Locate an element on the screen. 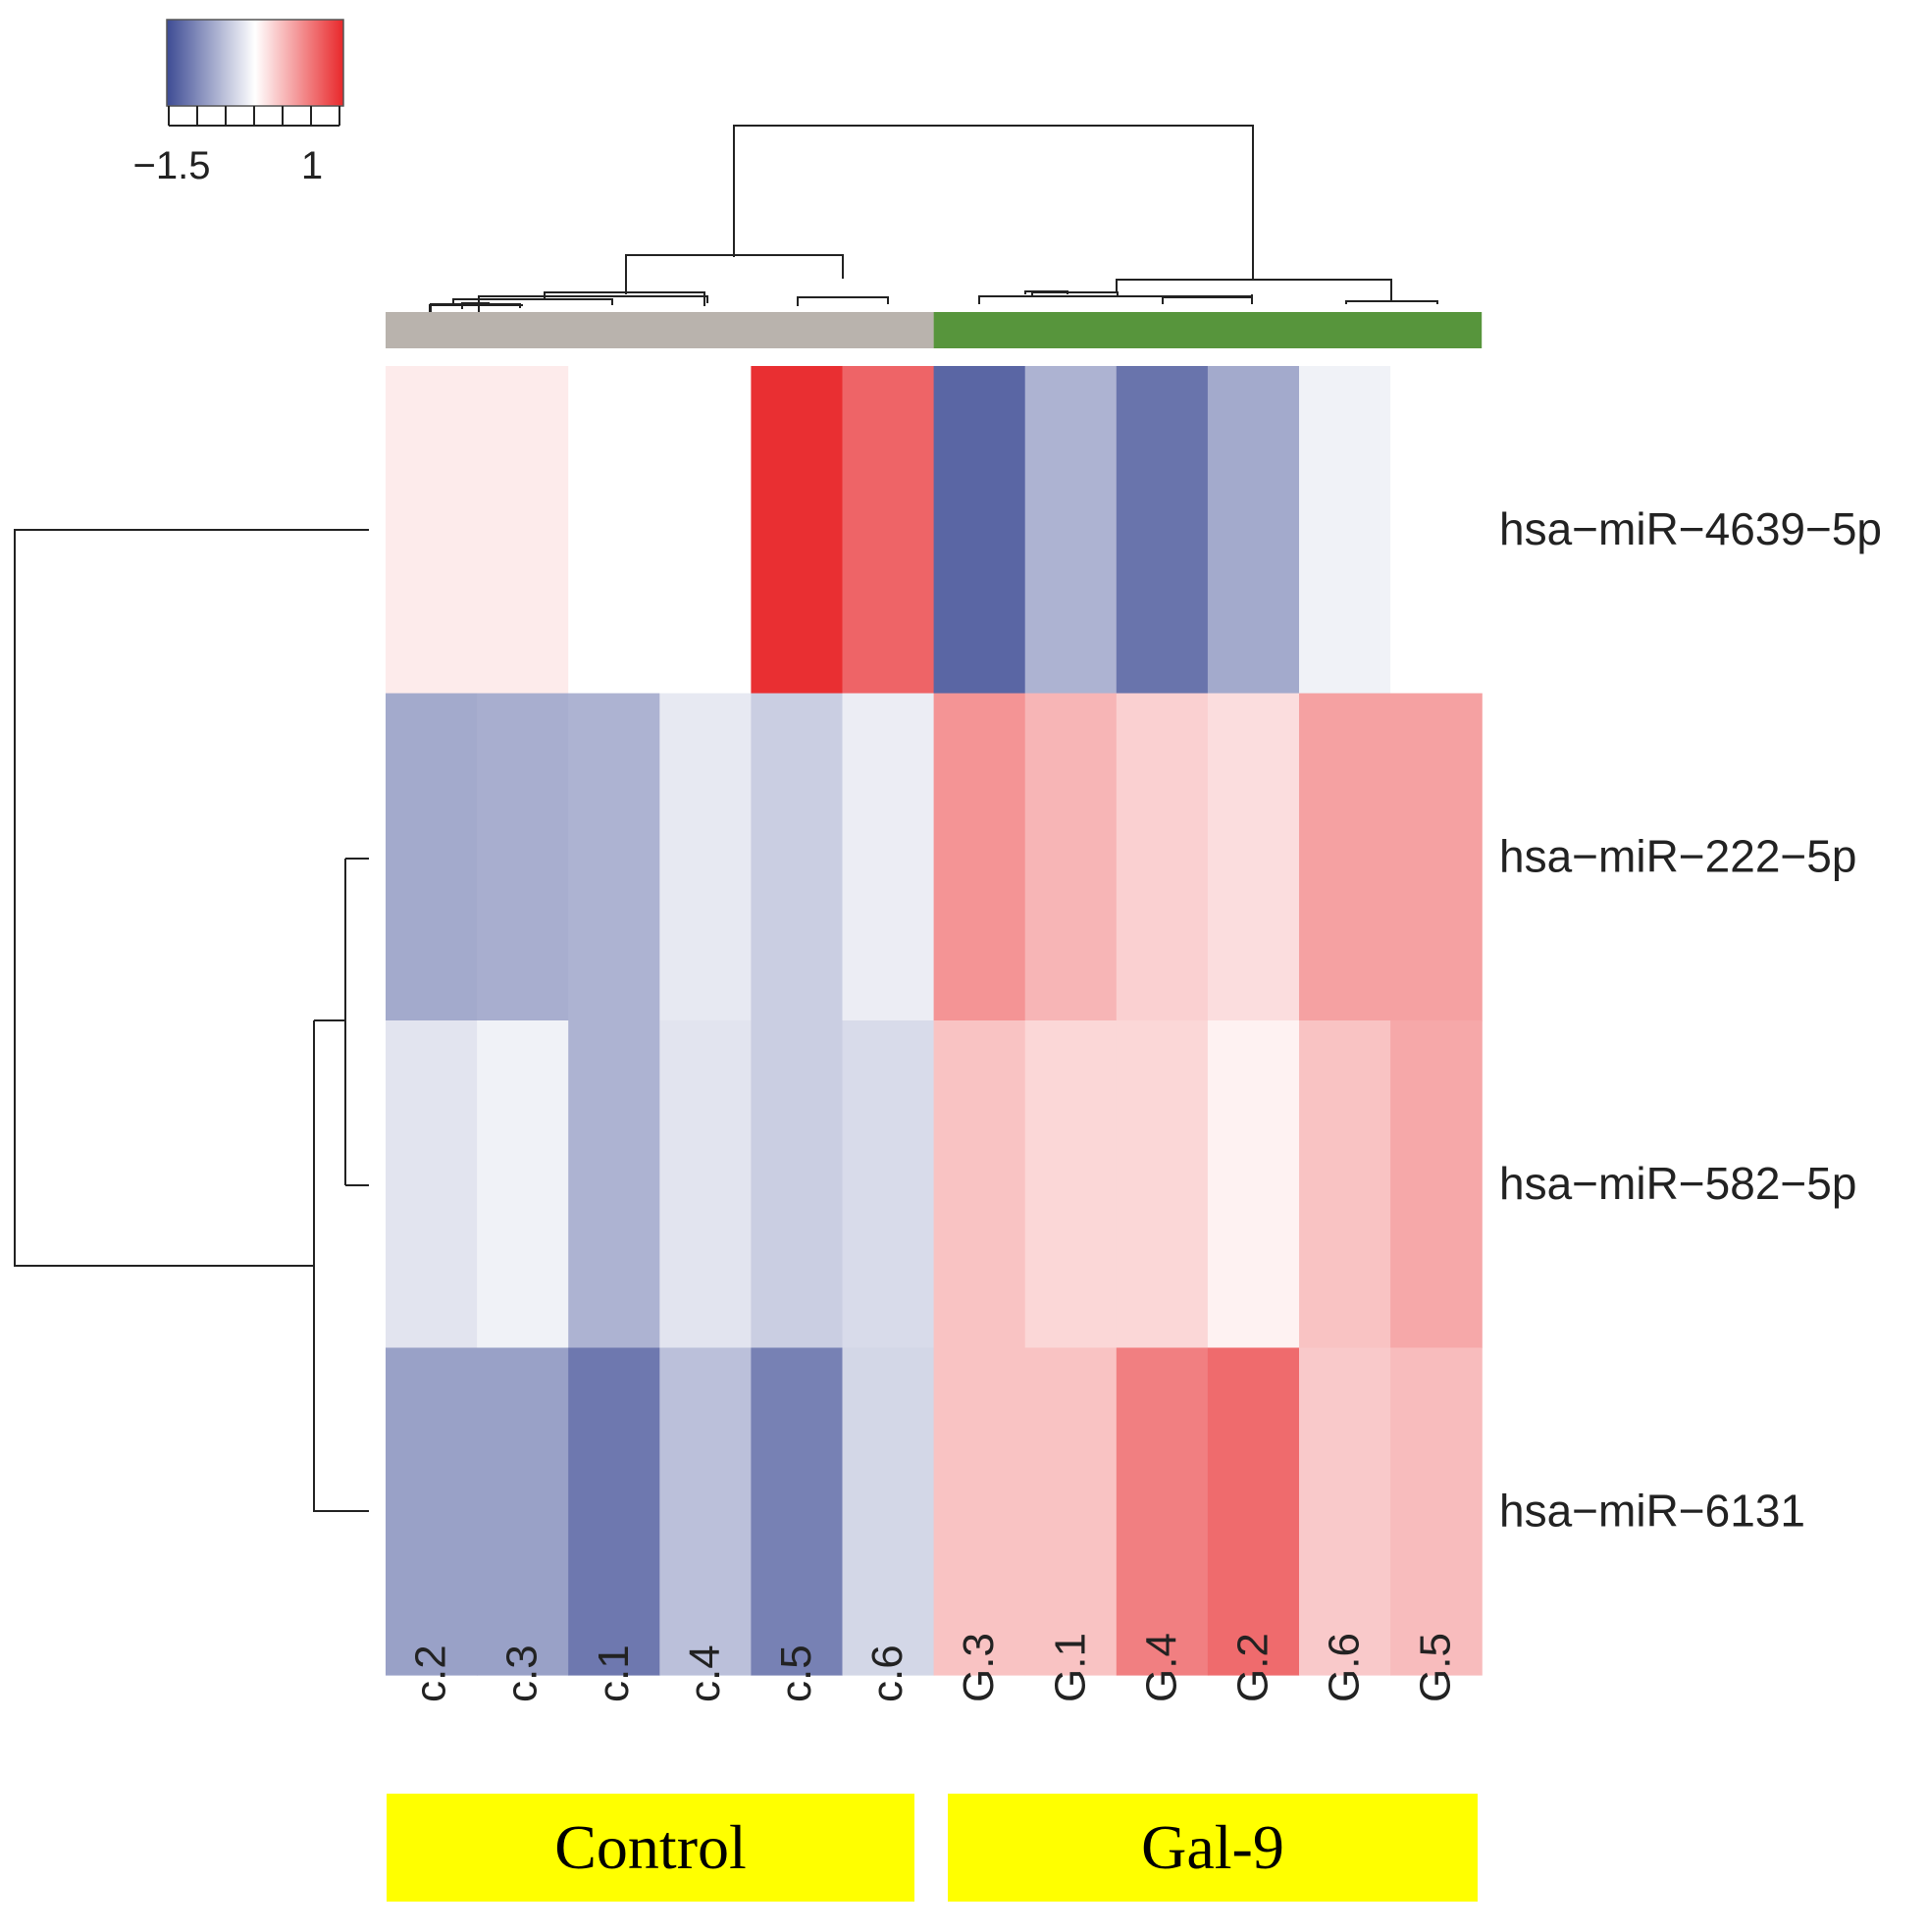 The height and width of the screenshot is (1932, 1927). column-dendrogram-g3-g1 is located at coordinates (1075, 294).